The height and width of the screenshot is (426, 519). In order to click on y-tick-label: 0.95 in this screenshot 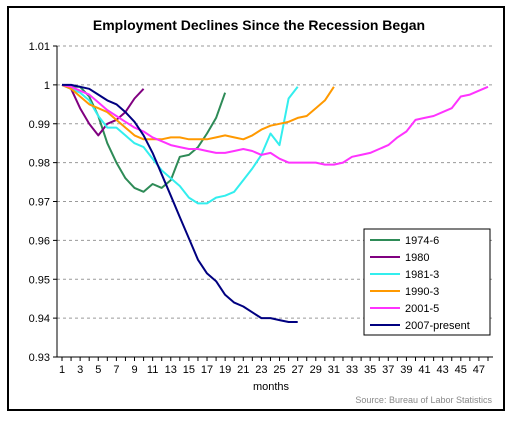, I will do `click(39, 280)`.